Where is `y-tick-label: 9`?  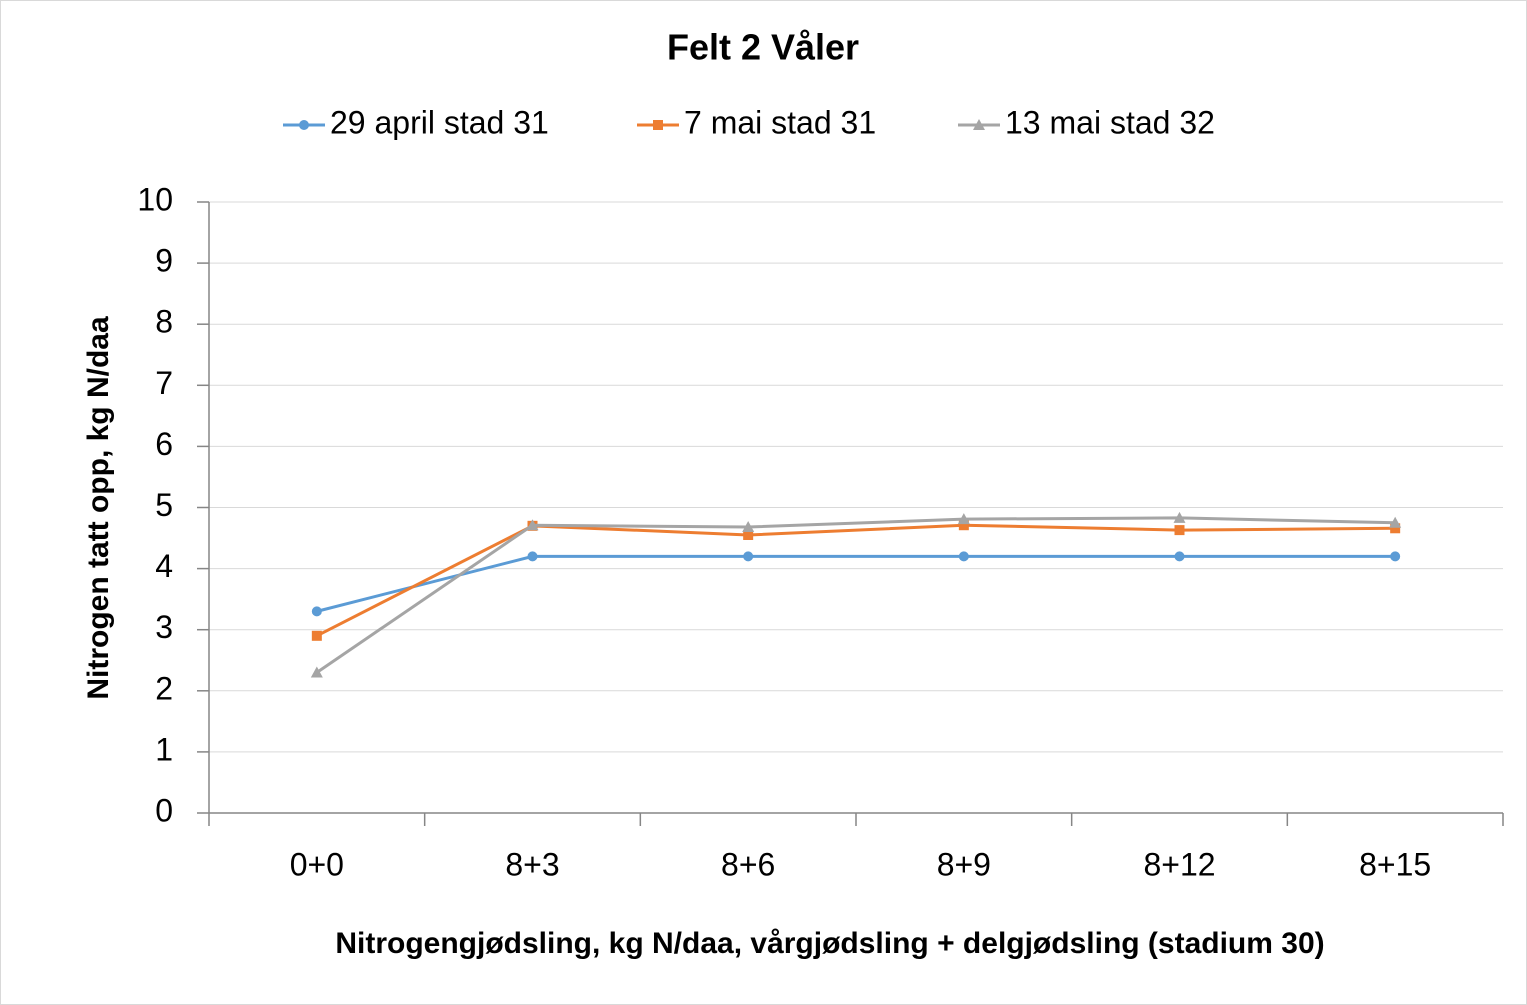 y-tick-label: 9 is located at coordinates (164, 261).